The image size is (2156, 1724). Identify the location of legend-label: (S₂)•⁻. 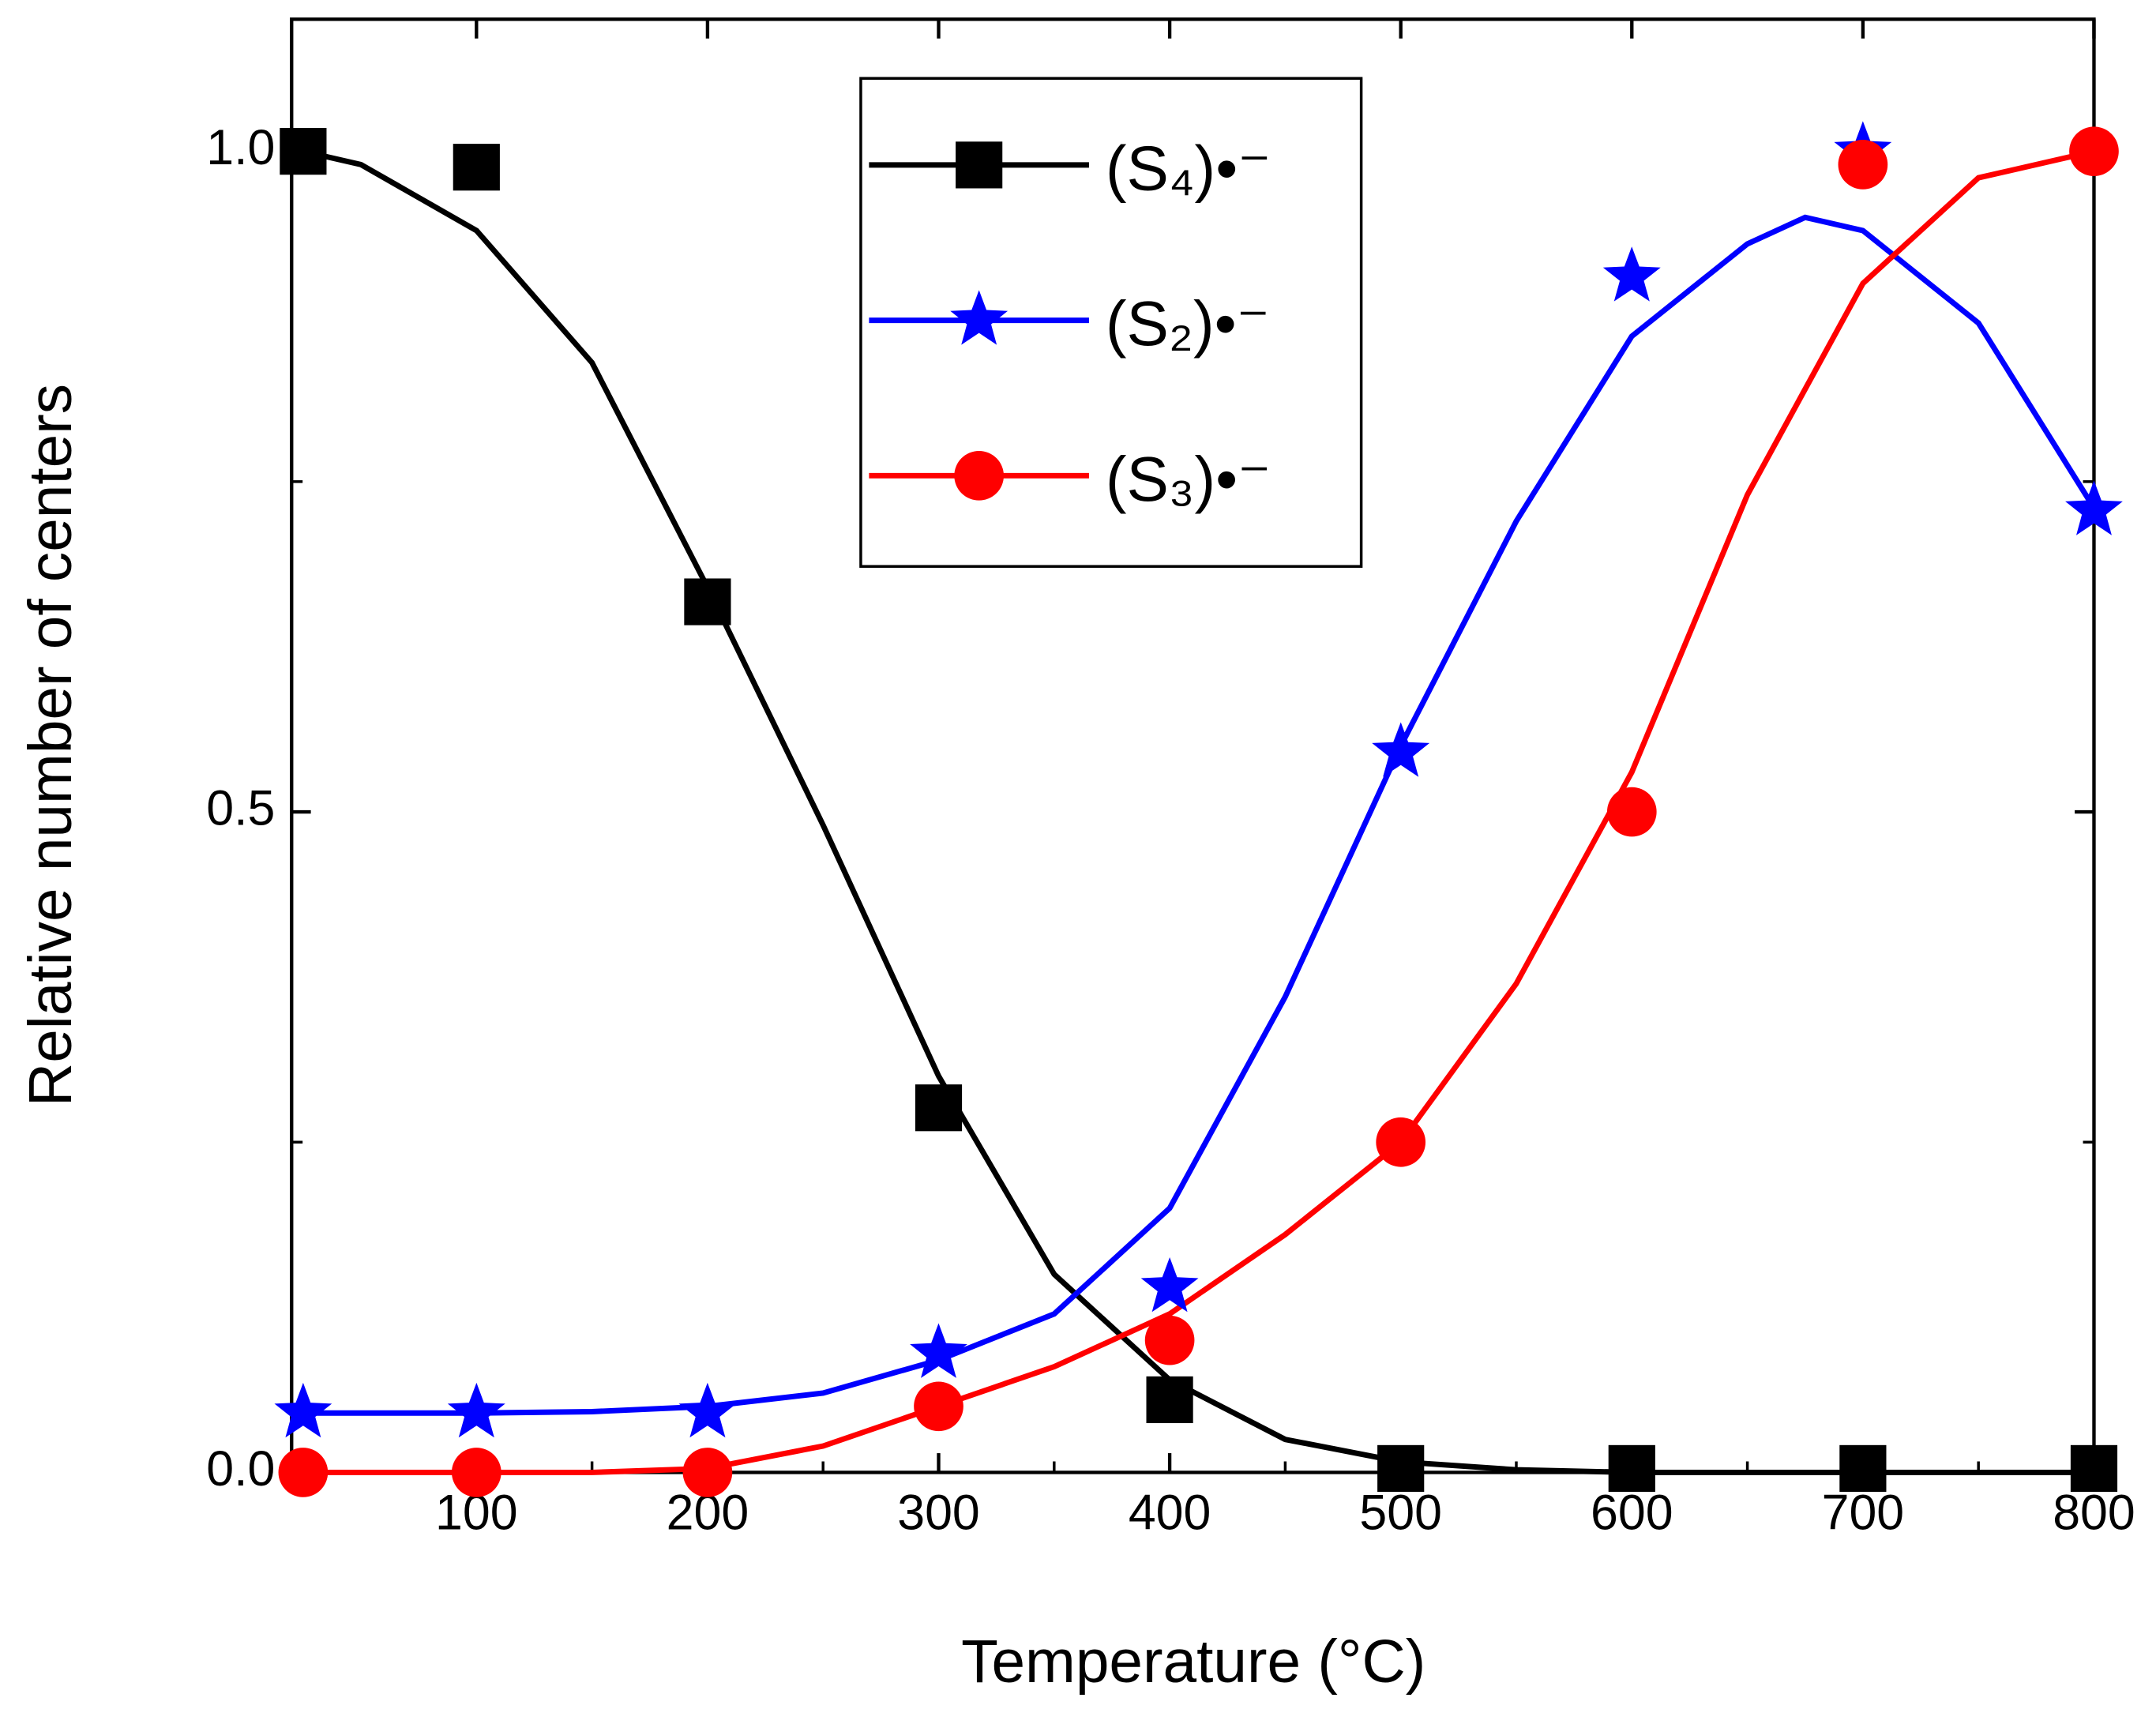
(1188, 323).